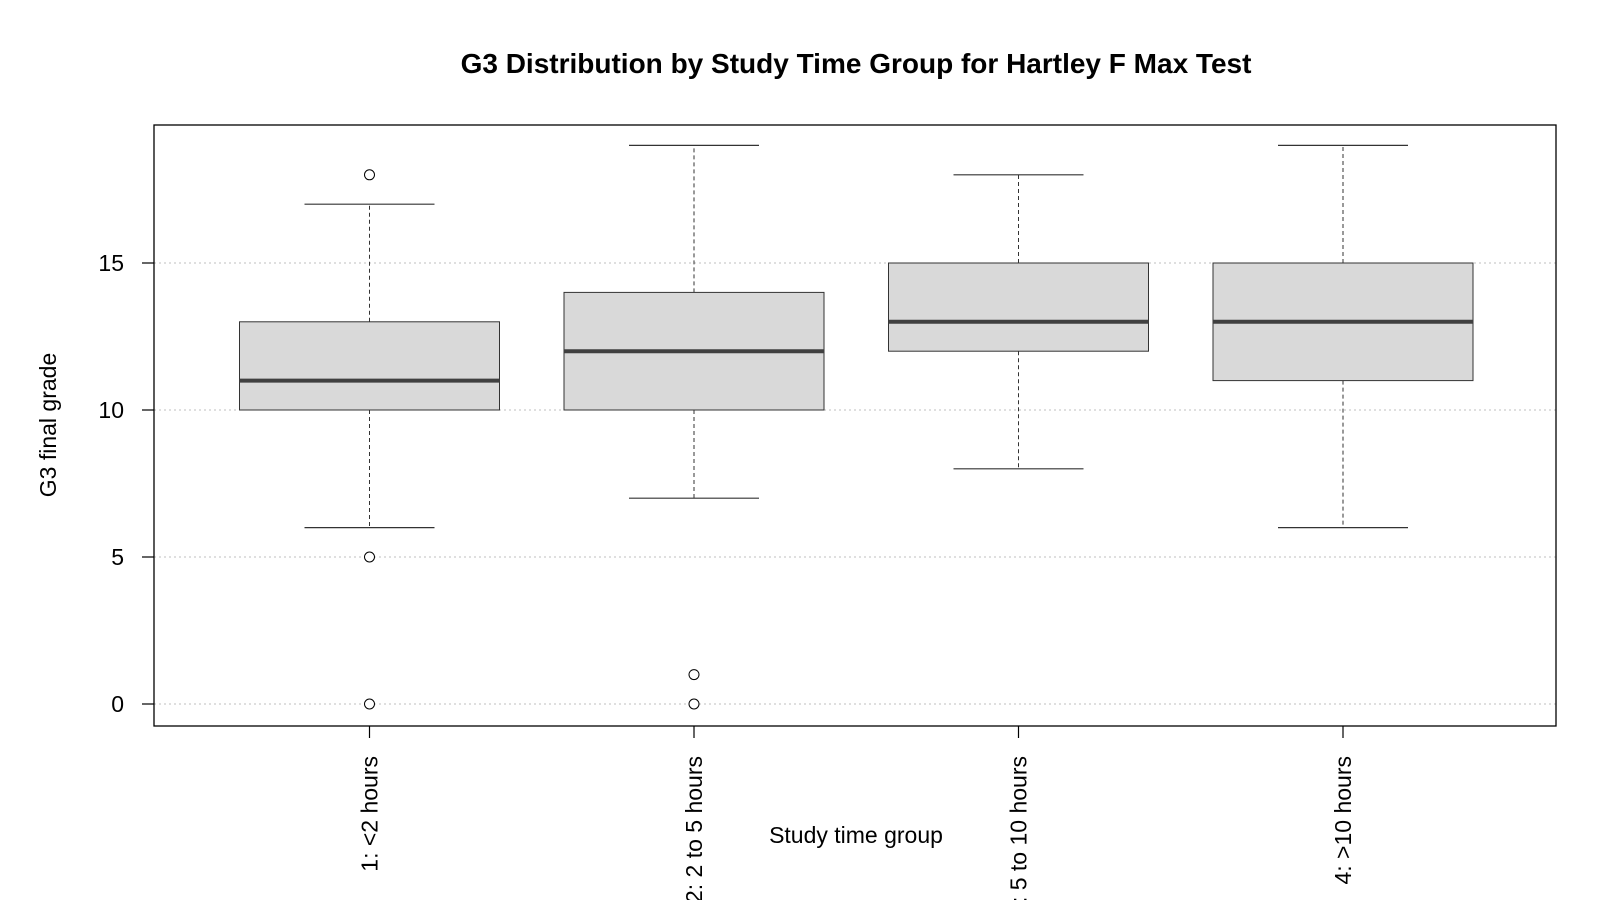 This screenshot has height=900, width=1600. What do you see at coordinates (111, 263) in the screenshot?
I see `y-tick-label: 15` at bounding box center [111, 263].